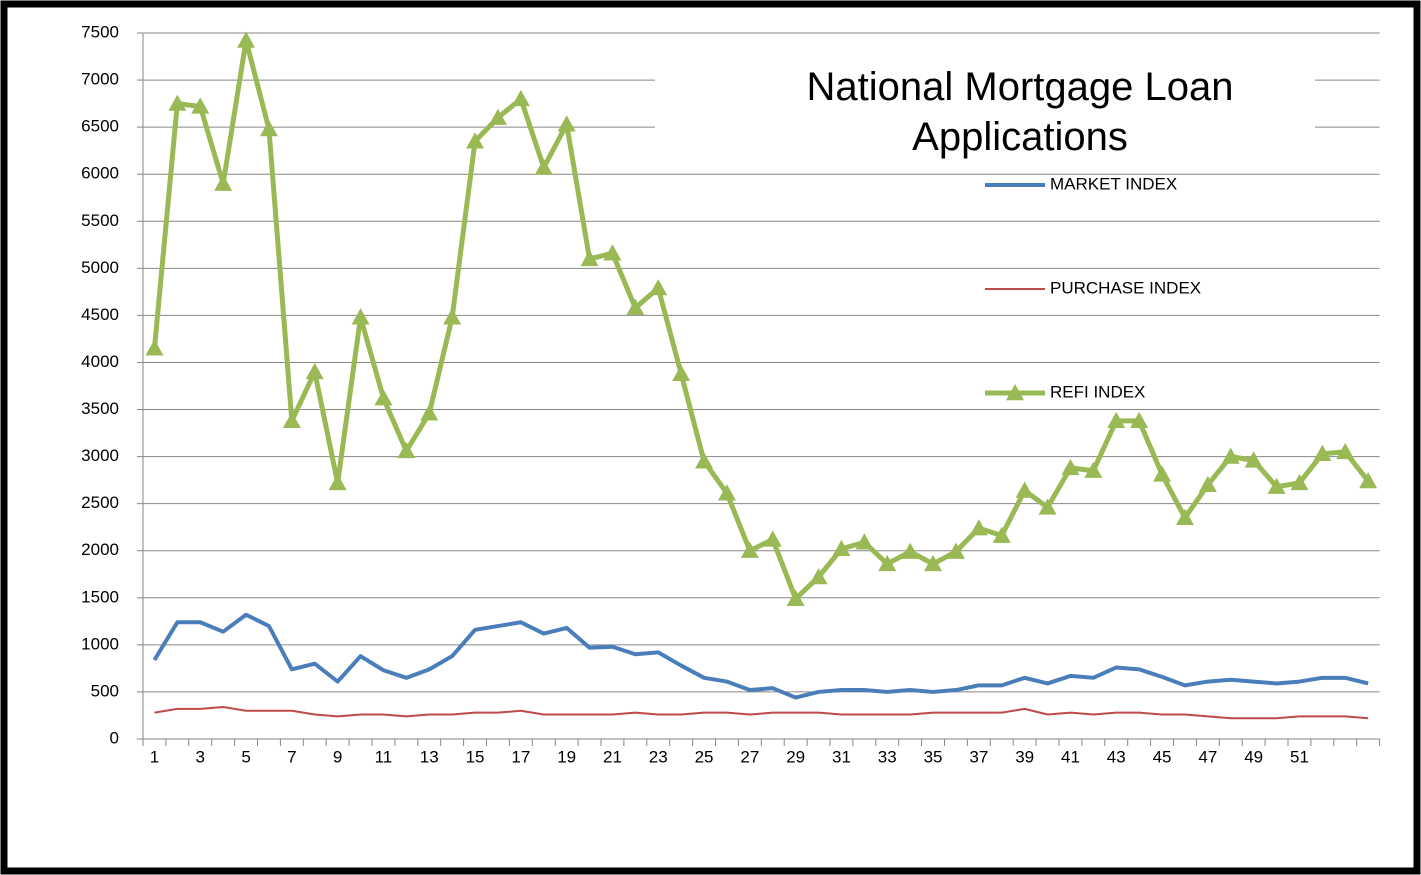 This screenshot has width=1421, height=875. Describe the element at coordinates (1020, 112) in the screenshot. I see `chart-title: National Mortgage Loan Applications` at that location.